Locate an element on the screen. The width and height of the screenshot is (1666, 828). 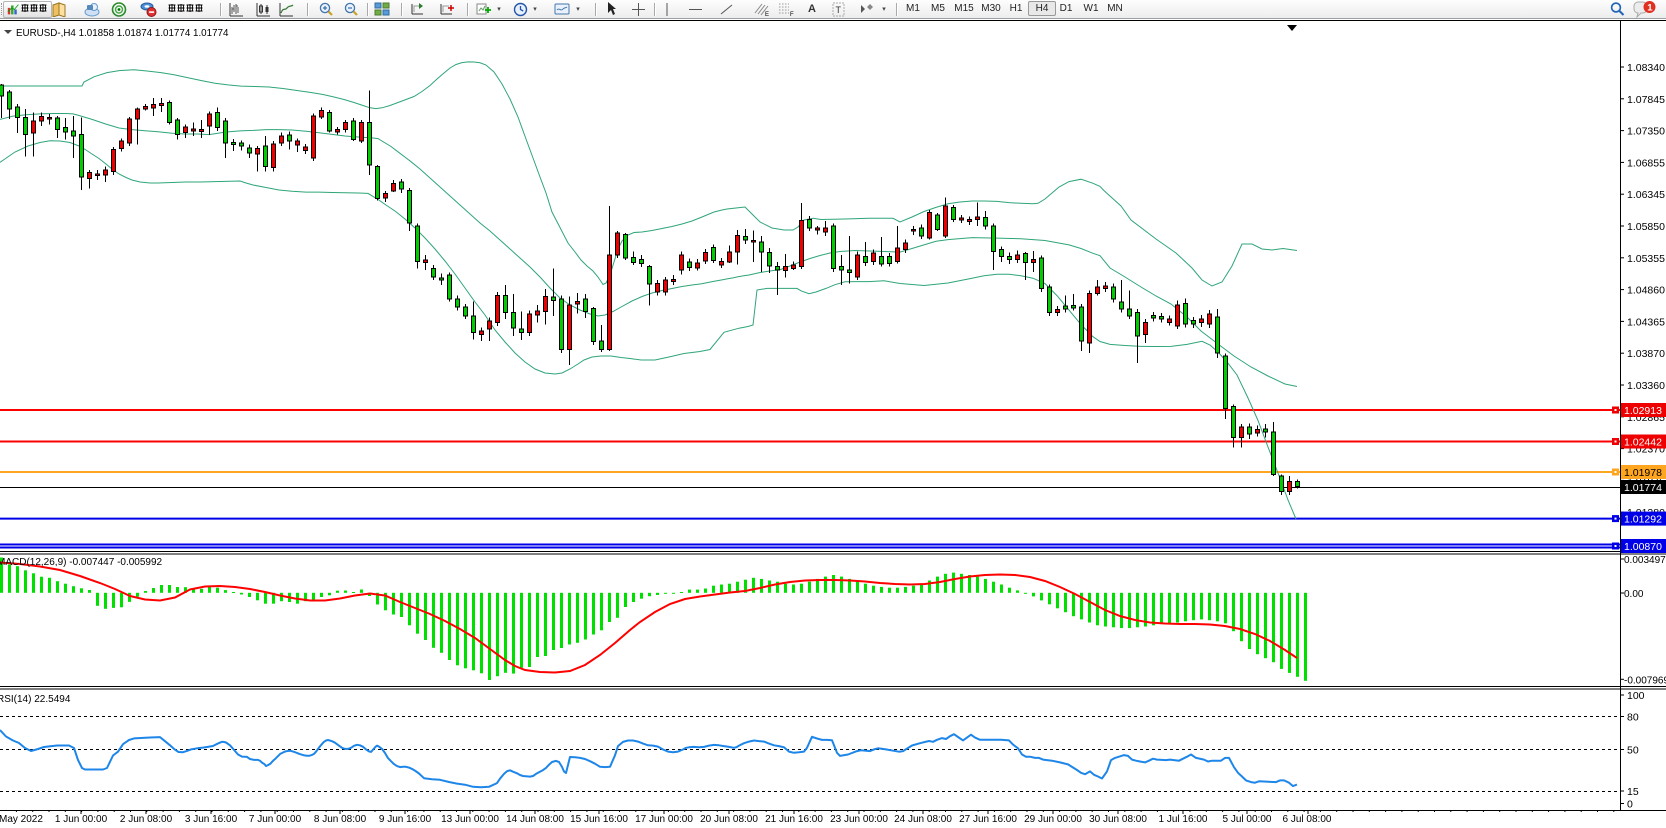
svg-text: 1.04365 is located at coordinates (1646, 322).